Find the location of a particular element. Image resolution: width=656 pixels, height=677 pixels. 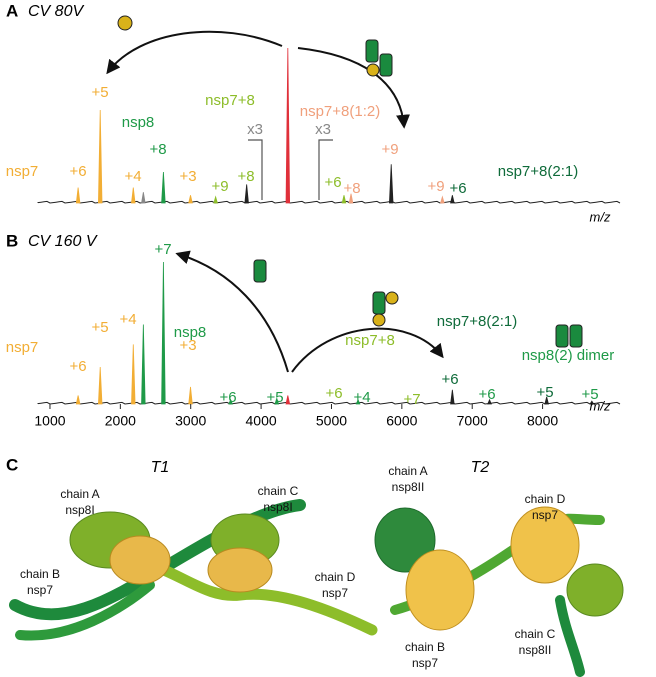

structure-title: T2 is located at coordinates (480, 467).